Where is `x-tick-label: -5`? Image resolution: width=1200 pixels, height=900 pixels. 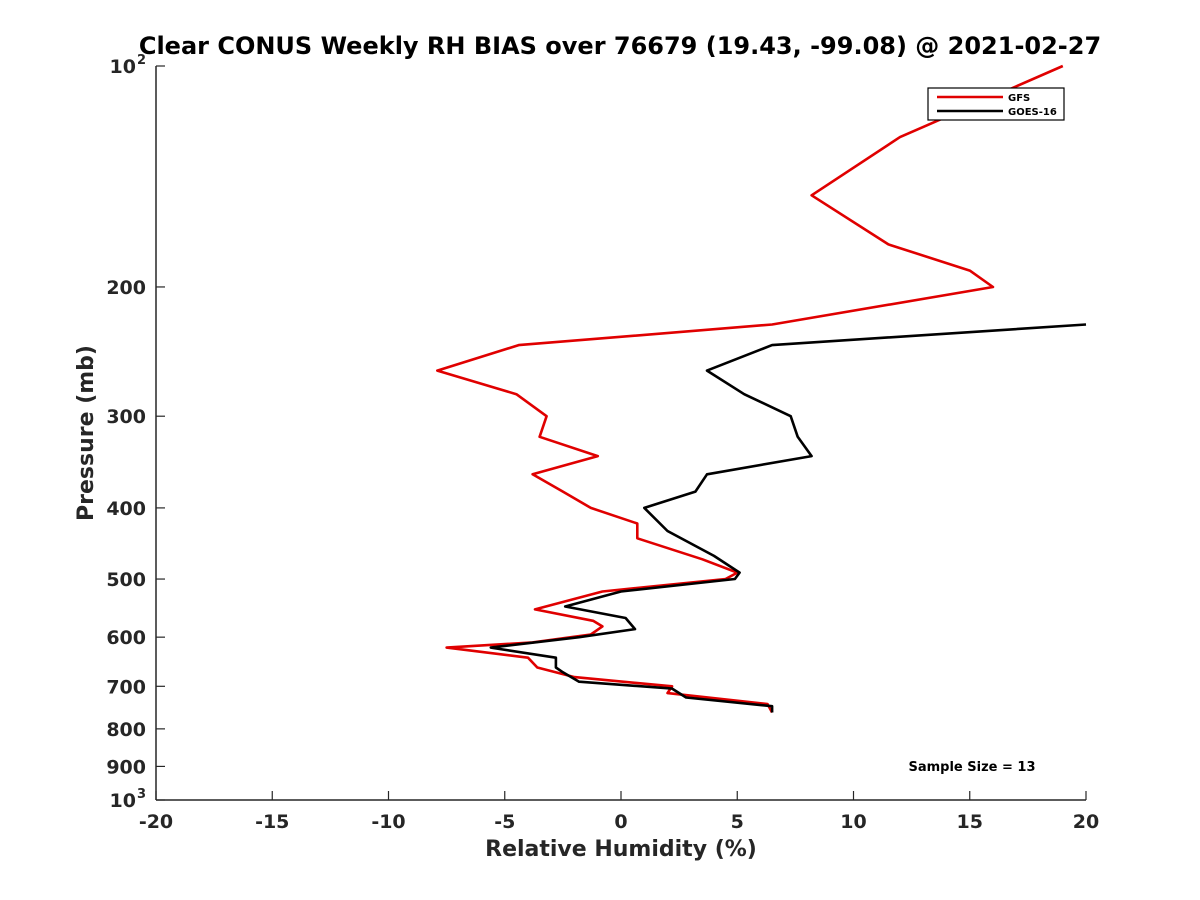
x-tick-label: -5 is located at coordinates (504, 822).